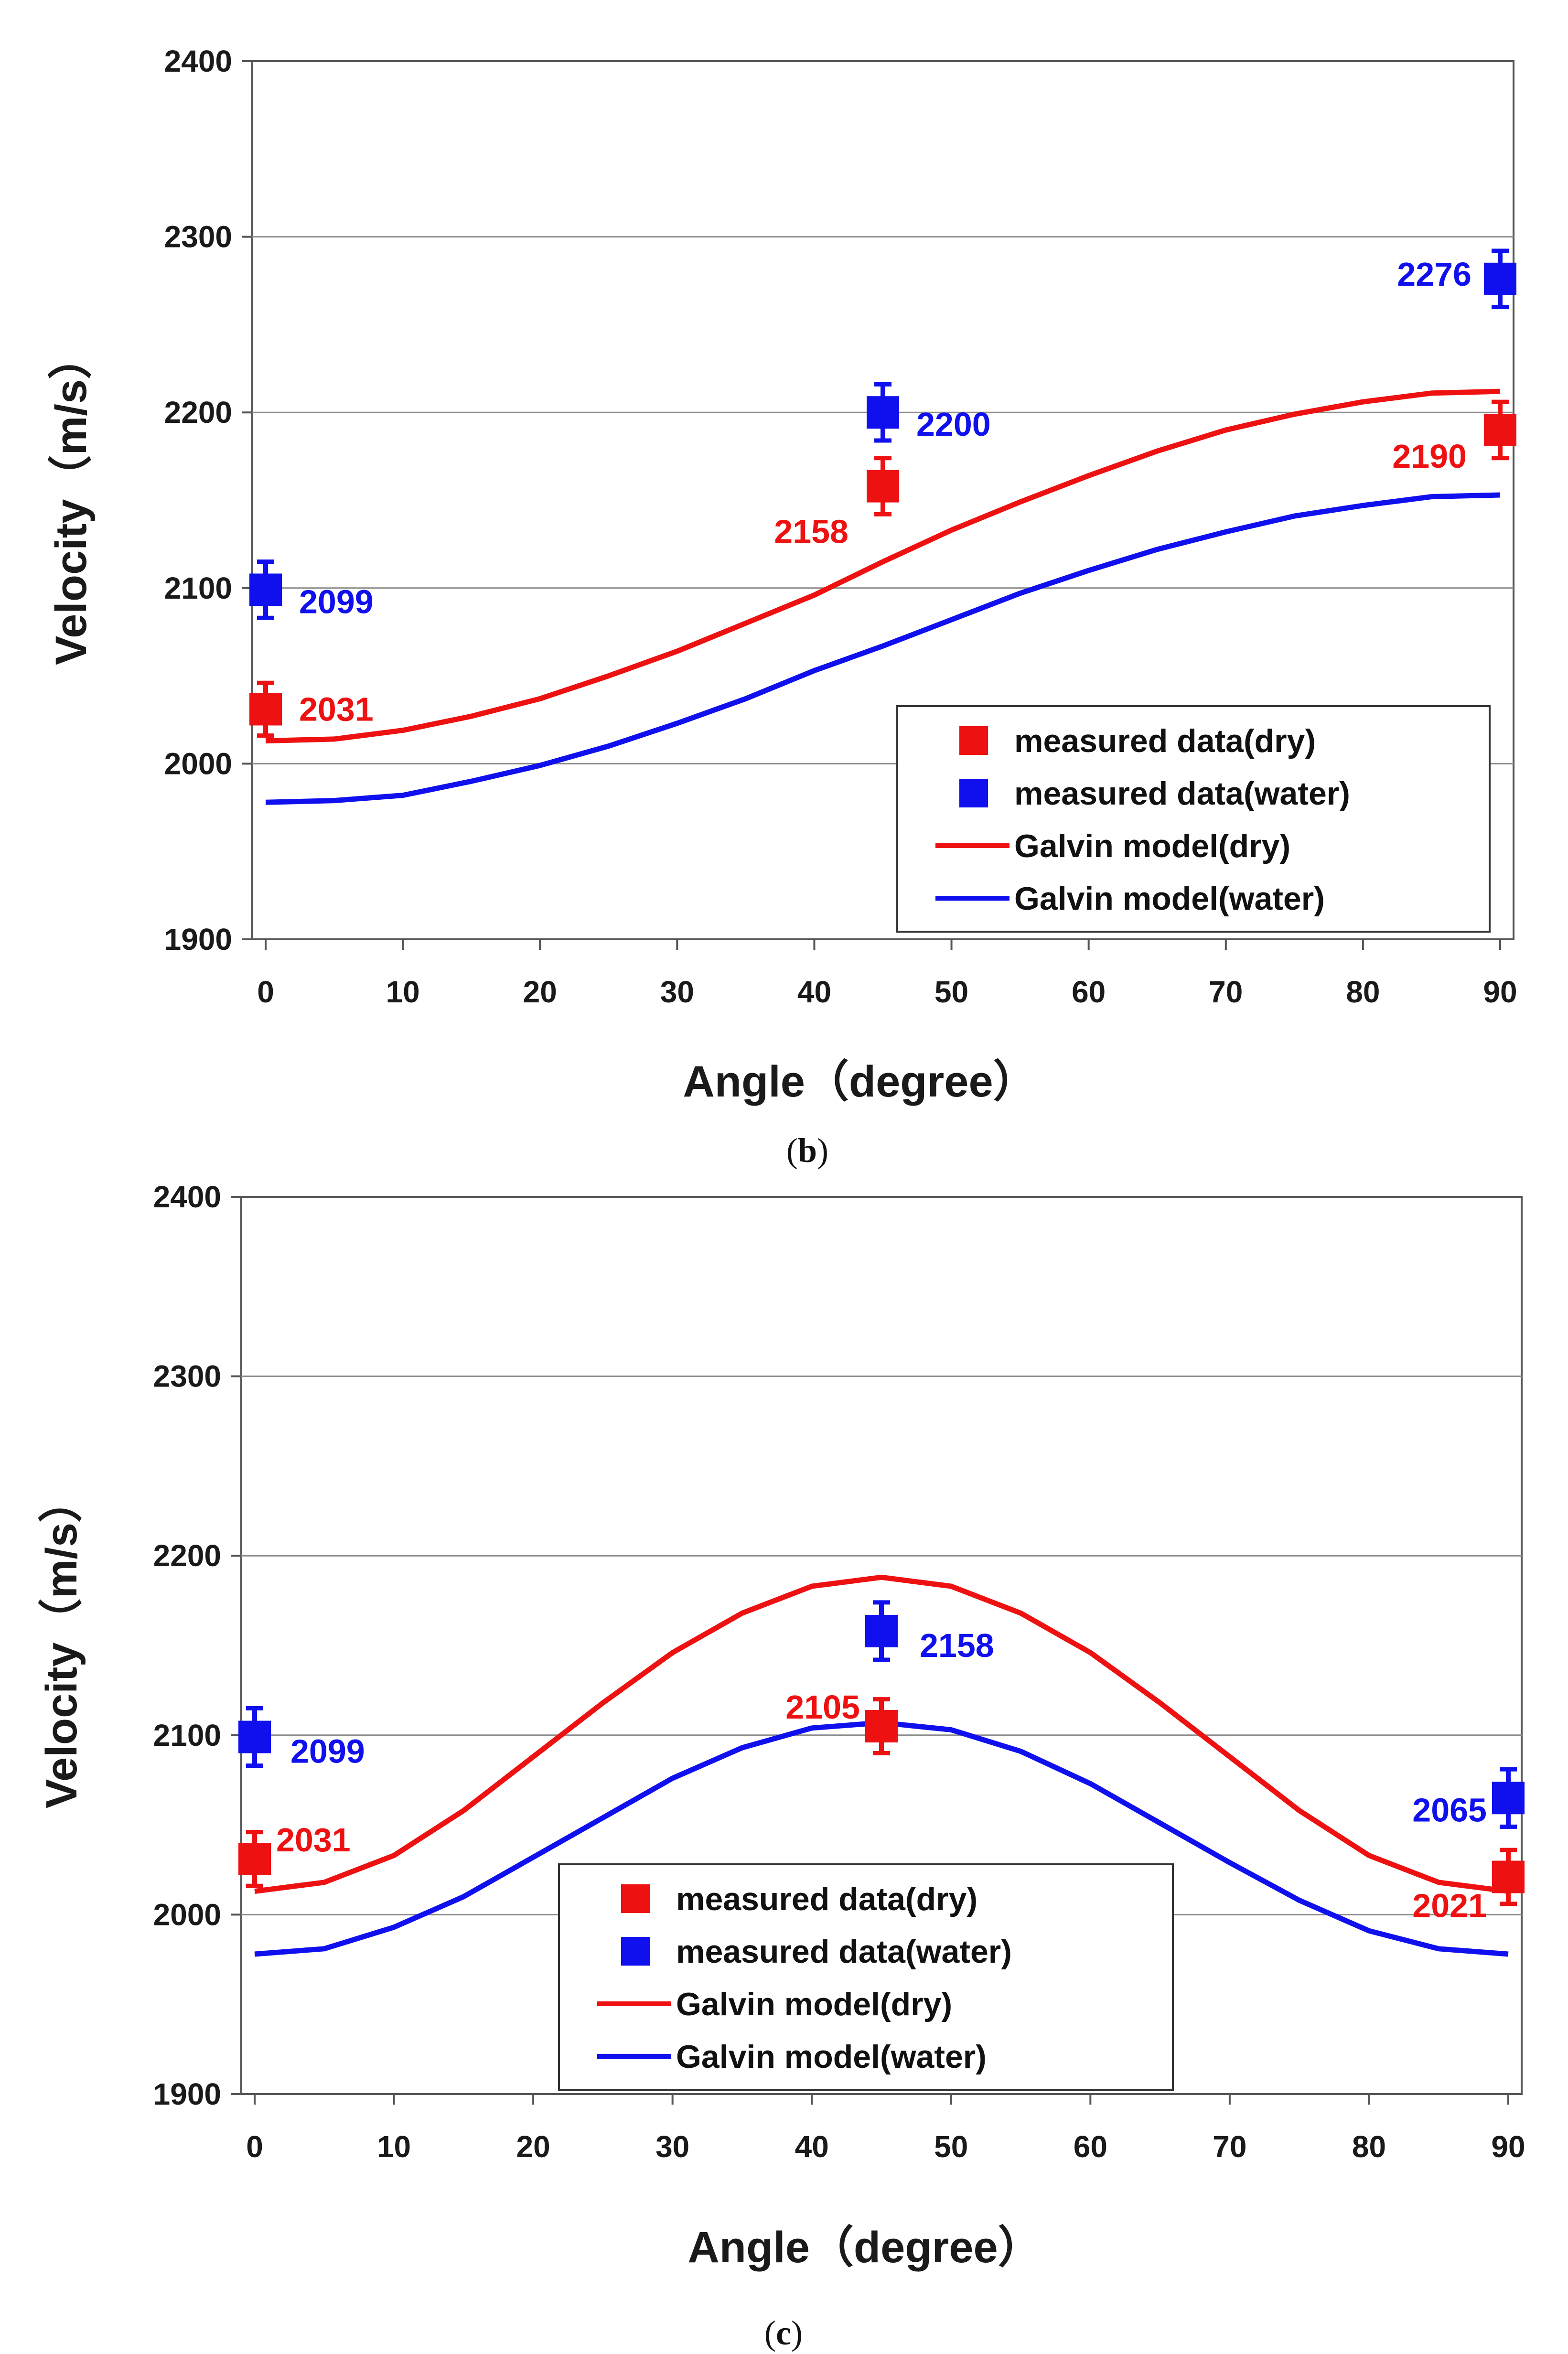 This screenshot has width=1568, height=2354. What do you see at coordinates (807, 1150) in the screenshot?
I see `panel-label: (b)` at bounding box center [807, 1150].